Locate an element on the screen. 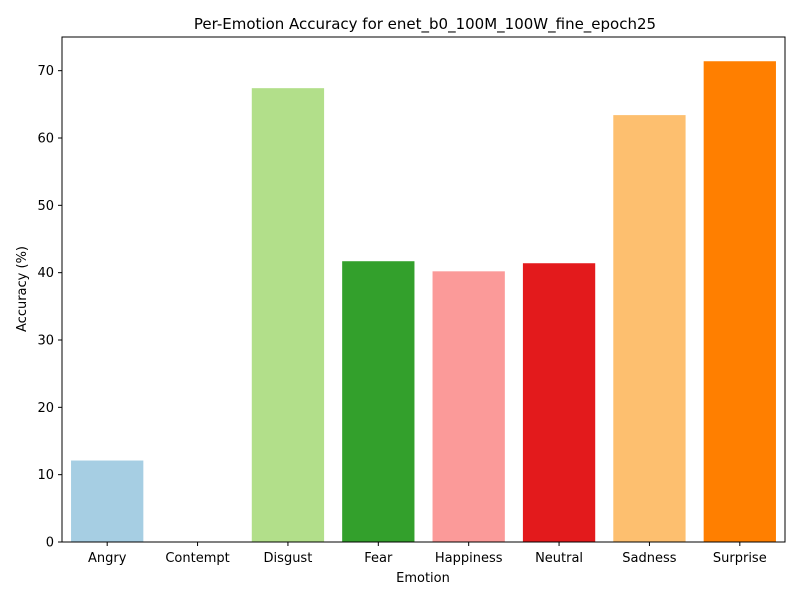  x-tick-label: Angry is located at coordinates (107, 558).